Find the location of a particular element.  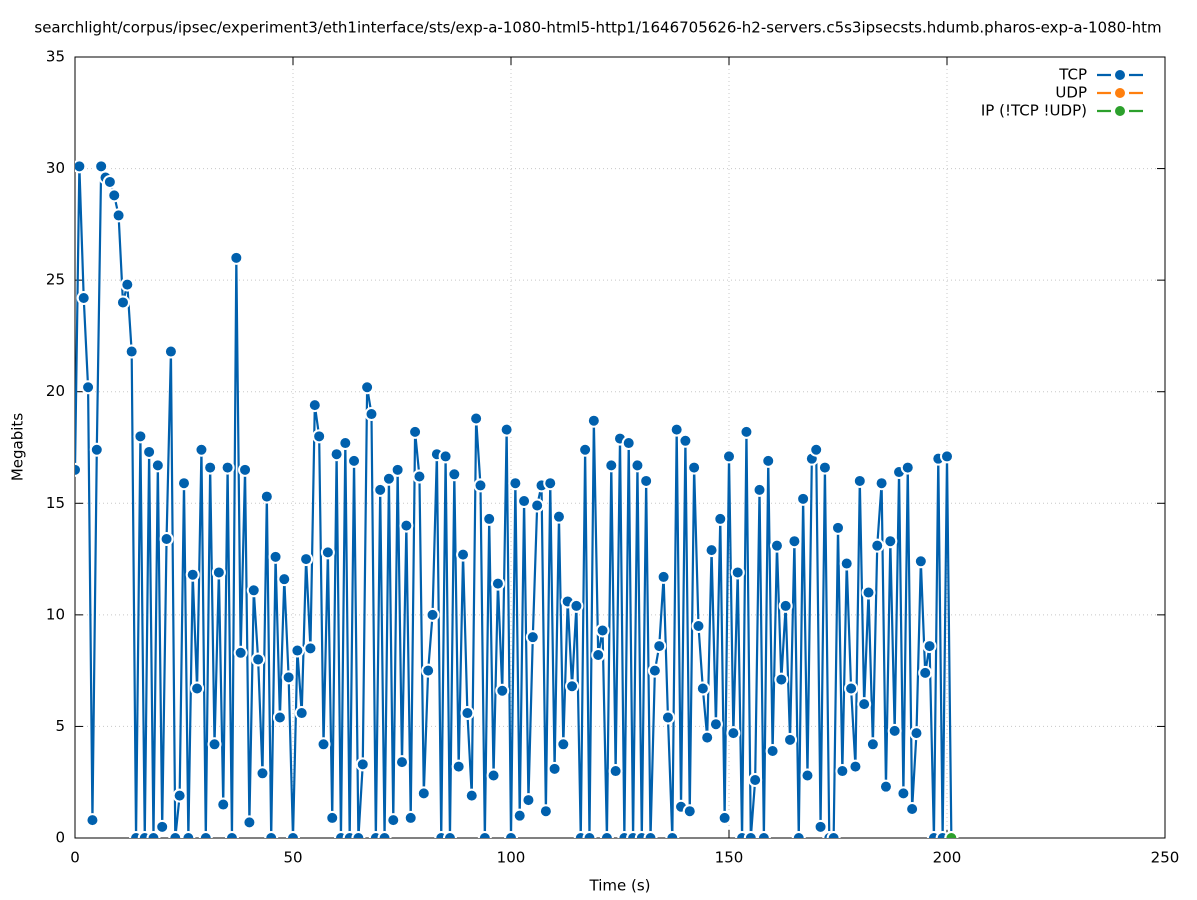

y-tick-label: 5 is located at coordinates (60, 726).